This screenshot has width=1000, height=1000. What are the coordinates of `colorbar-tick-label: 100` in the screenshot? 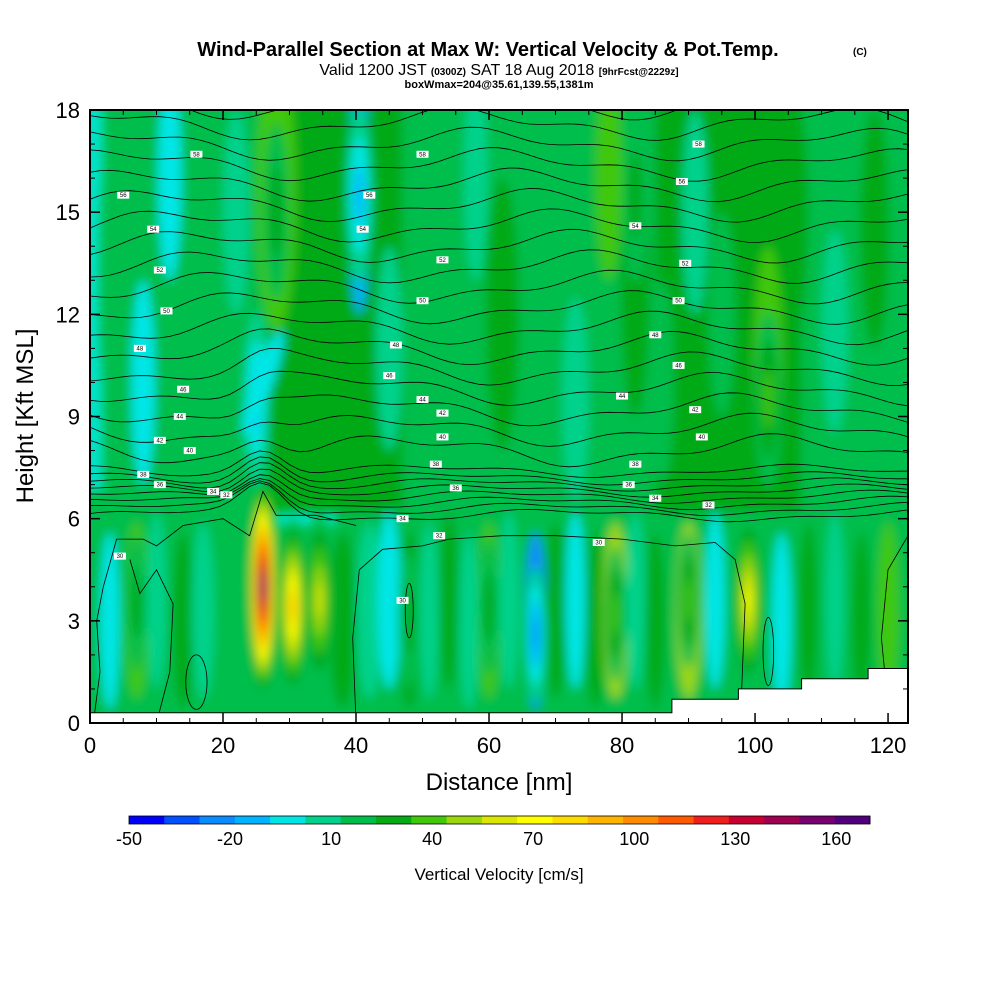 It's located at (634, 839).